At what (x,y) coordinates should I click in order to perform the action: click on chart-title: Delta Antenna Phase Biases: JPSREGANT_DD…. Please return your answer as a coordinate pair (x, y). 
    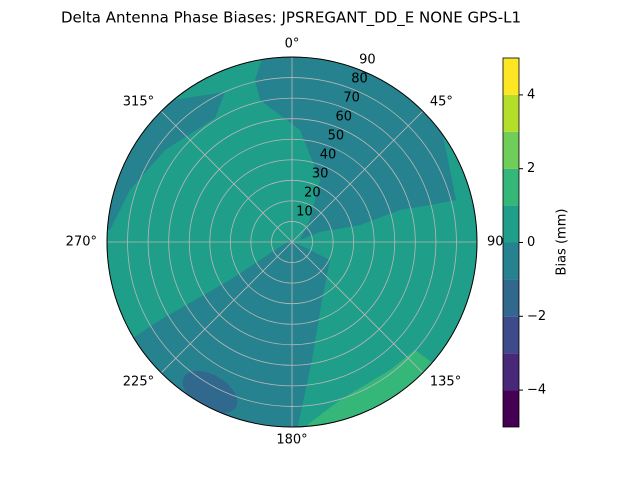
    Looking at the image, I should click on (291, 18).